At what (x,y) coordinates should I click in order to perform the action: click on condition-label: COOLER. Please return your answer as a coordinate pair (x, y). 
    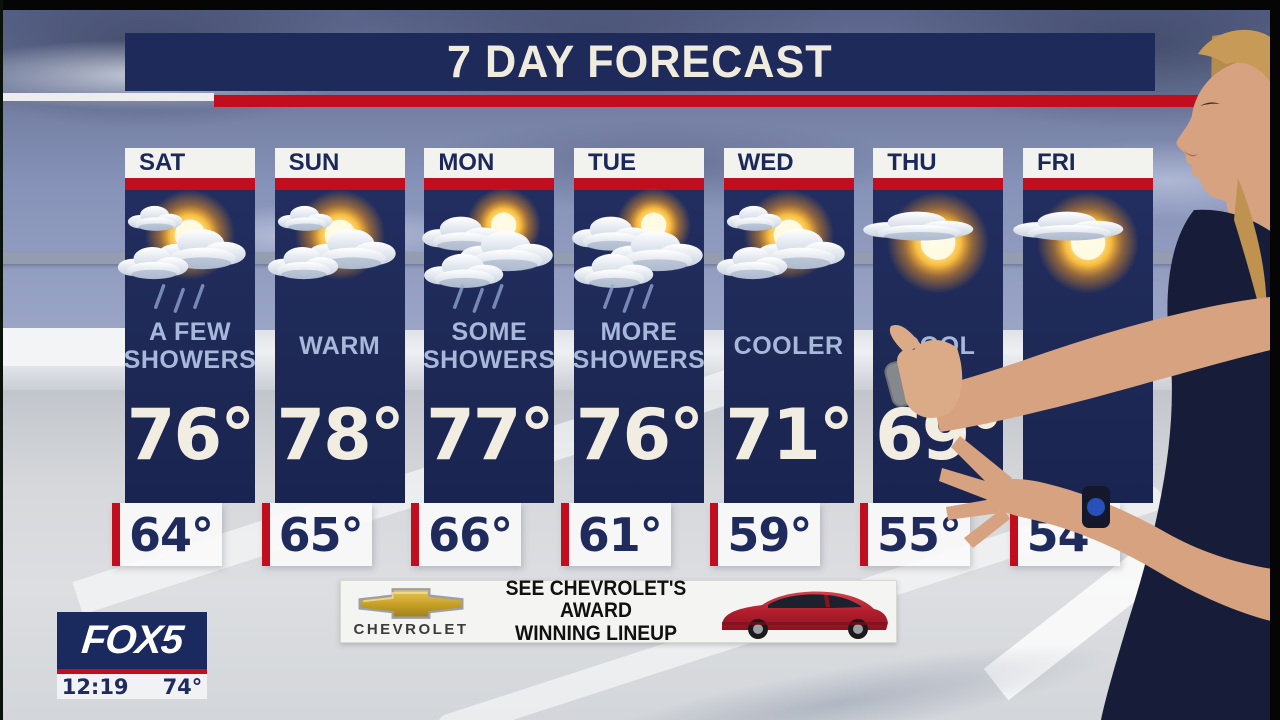
    Looking at the image, I should click on (788, 346).